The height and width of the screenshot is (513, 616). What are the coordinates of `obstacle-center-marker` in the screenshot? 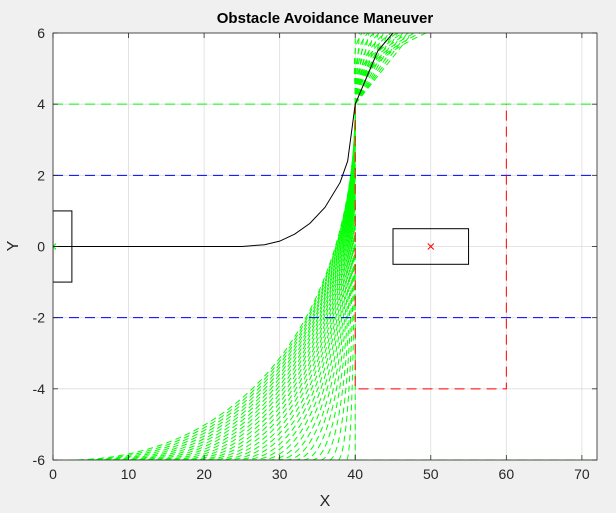 It's located at (431, 246).